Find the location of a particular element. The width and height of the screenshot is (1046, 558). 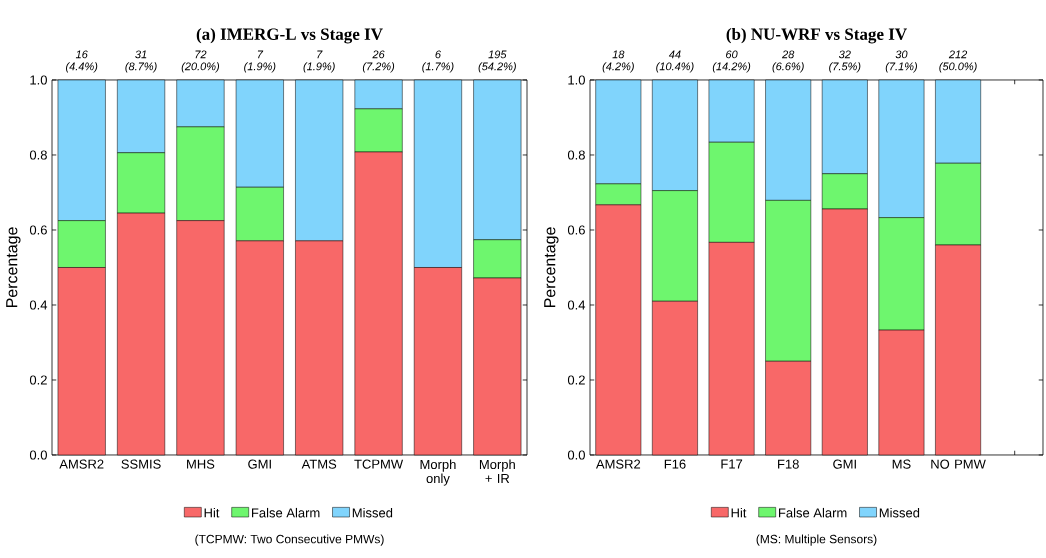

annotation: 18 (4.2%) is located at coordinates (618, 61).